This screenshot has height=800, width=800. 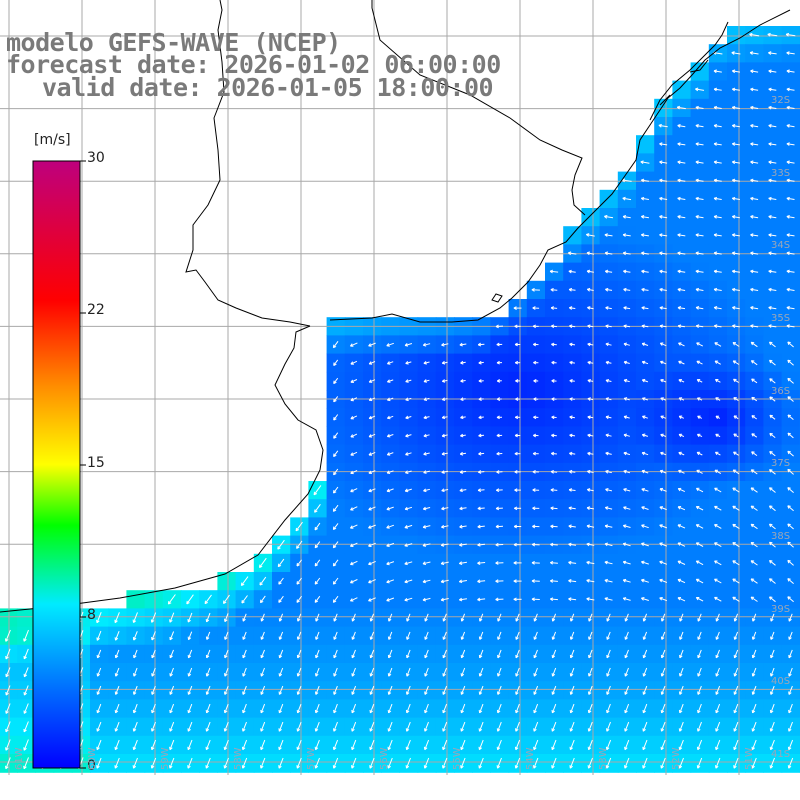 I want to click on lat-label-40s: 40S, so click(x=781, y=681).